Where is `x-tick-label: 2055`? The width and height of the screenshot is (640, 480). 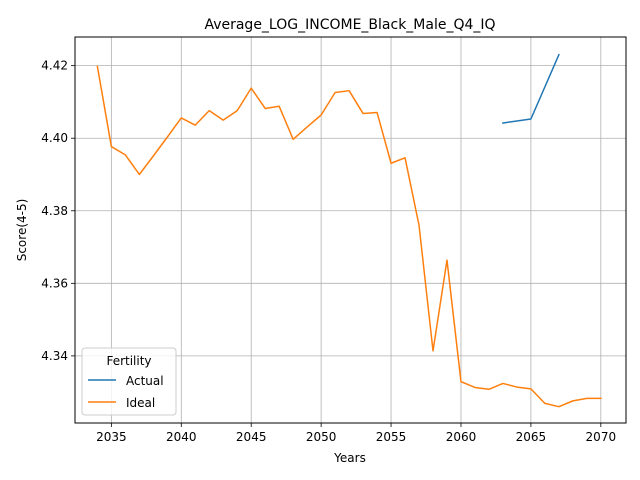
x-tick-label: 2055 is located at coordinates (391, 437).